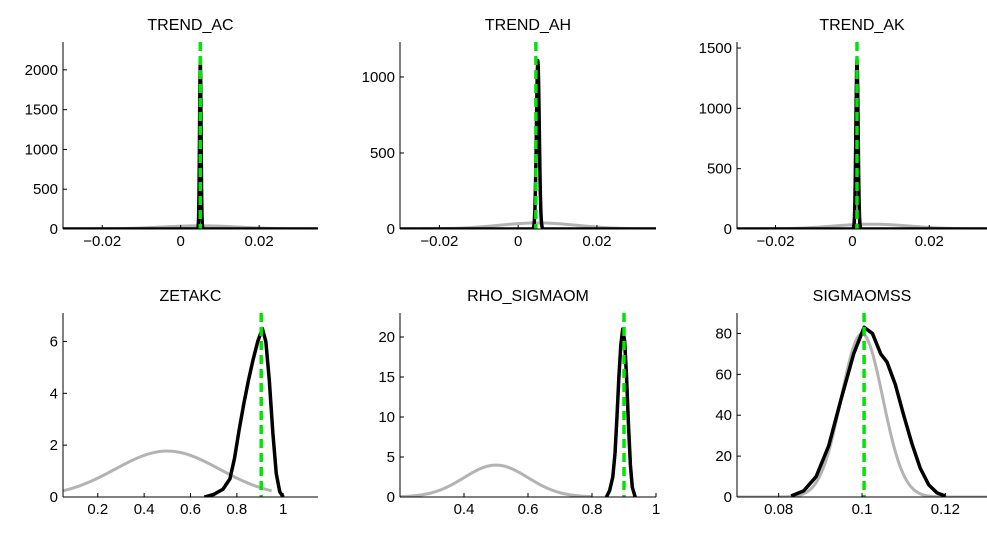  What do you see at coordinates (386, 417) in the screenshot?
I see `y-tick-label: 10` at bounding box center [386, 417].